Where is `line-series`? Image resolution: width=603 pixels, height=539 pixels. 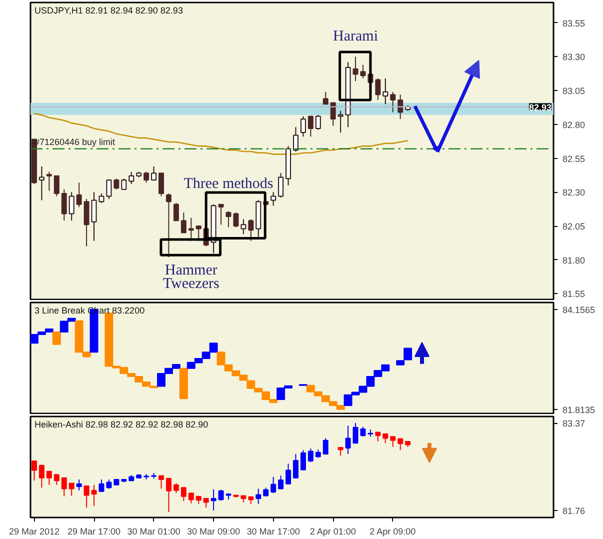 line-series is located at coordinates (221, 133).